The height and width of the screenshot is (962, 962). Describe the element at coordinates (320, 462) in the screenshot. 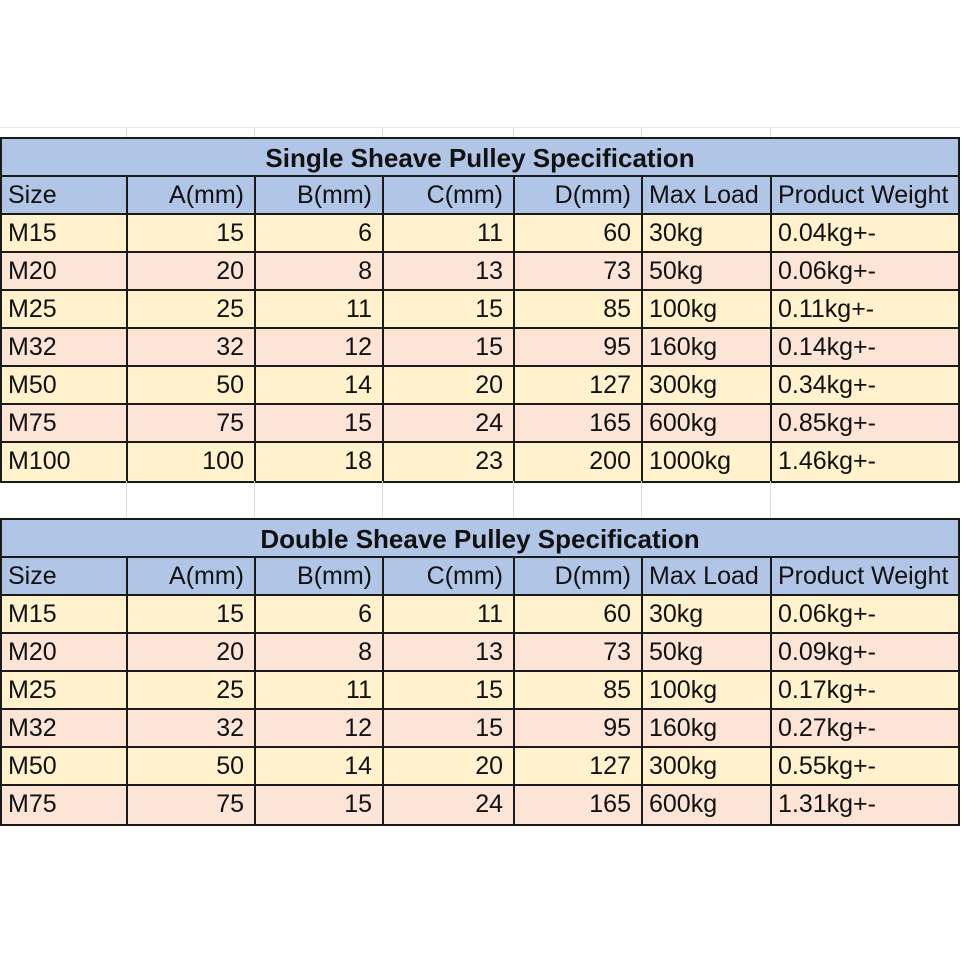

I see `table-cell: 18` at that location.